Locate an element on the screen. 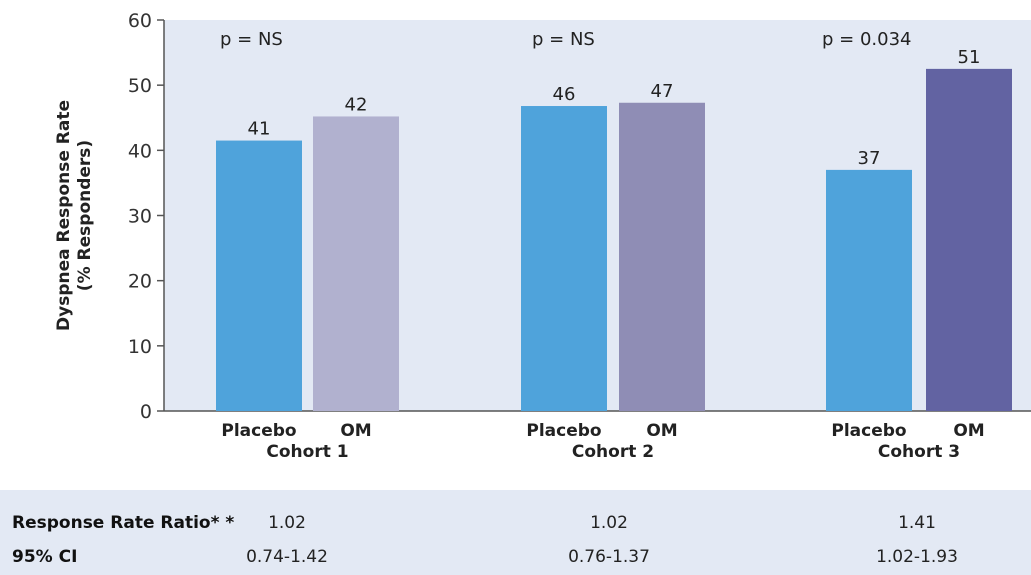 This screenshot has height=575, width=1031. p-value-cohort-2: p = NS is located at coordinates (563, 39).